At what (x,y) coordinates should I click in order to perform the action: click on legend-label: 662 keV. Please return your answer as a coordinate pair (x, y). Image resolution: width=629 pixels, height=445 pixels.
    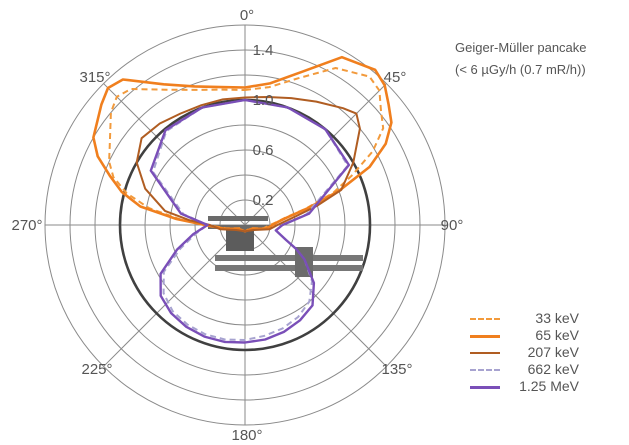
    Looking at the image, I should click on (553, 369).